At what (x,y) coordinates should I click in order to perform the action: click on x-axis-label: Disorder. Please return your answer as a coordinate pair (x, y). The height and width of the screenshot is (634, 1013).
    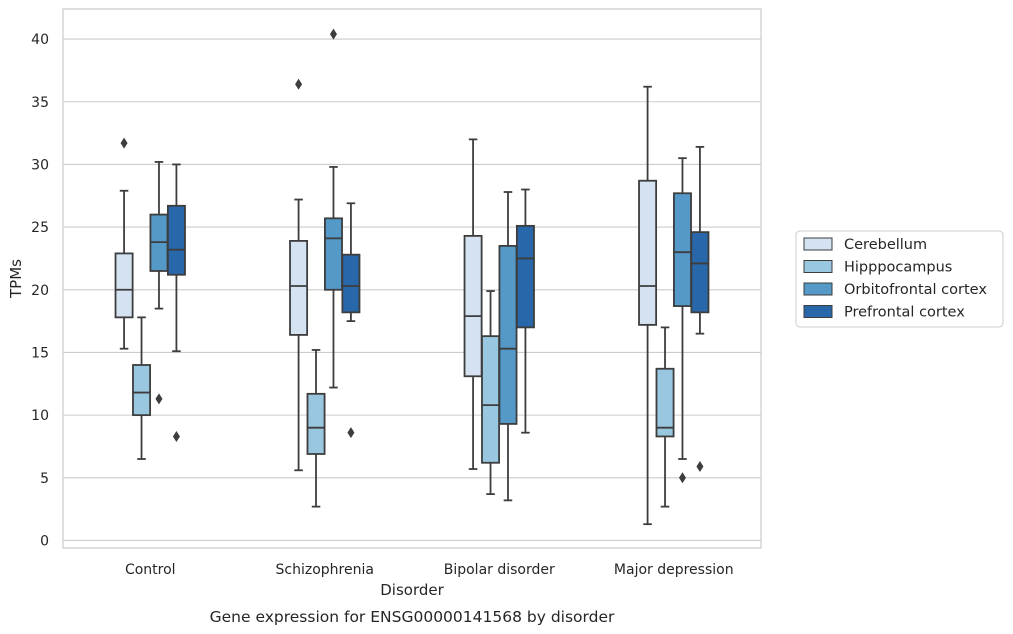
    Looking at the image, I should click on (412, 590).